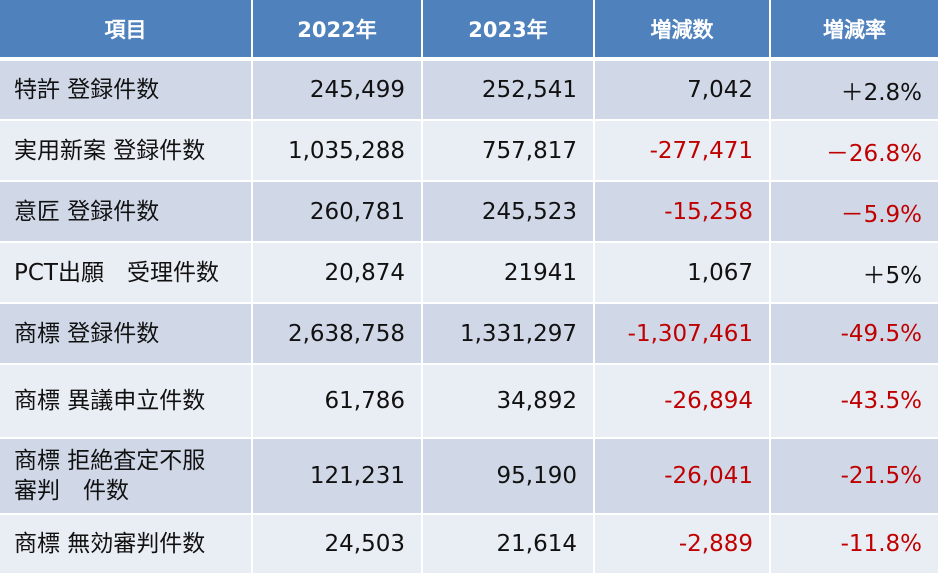 This screenshot has width=938, height=576. Describe the element at coordinates (508, 30) in the screenshot. I see `header-2023: 2023年` at that location.